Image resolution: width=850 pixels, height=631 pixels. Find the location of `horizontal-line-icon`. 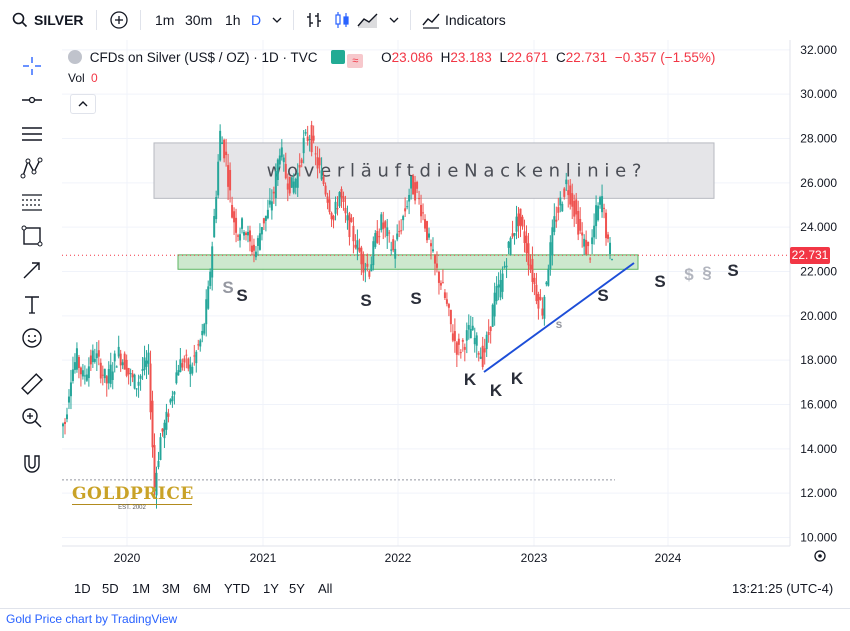

horizontal-line-icon is located at coordinates (32, 100).